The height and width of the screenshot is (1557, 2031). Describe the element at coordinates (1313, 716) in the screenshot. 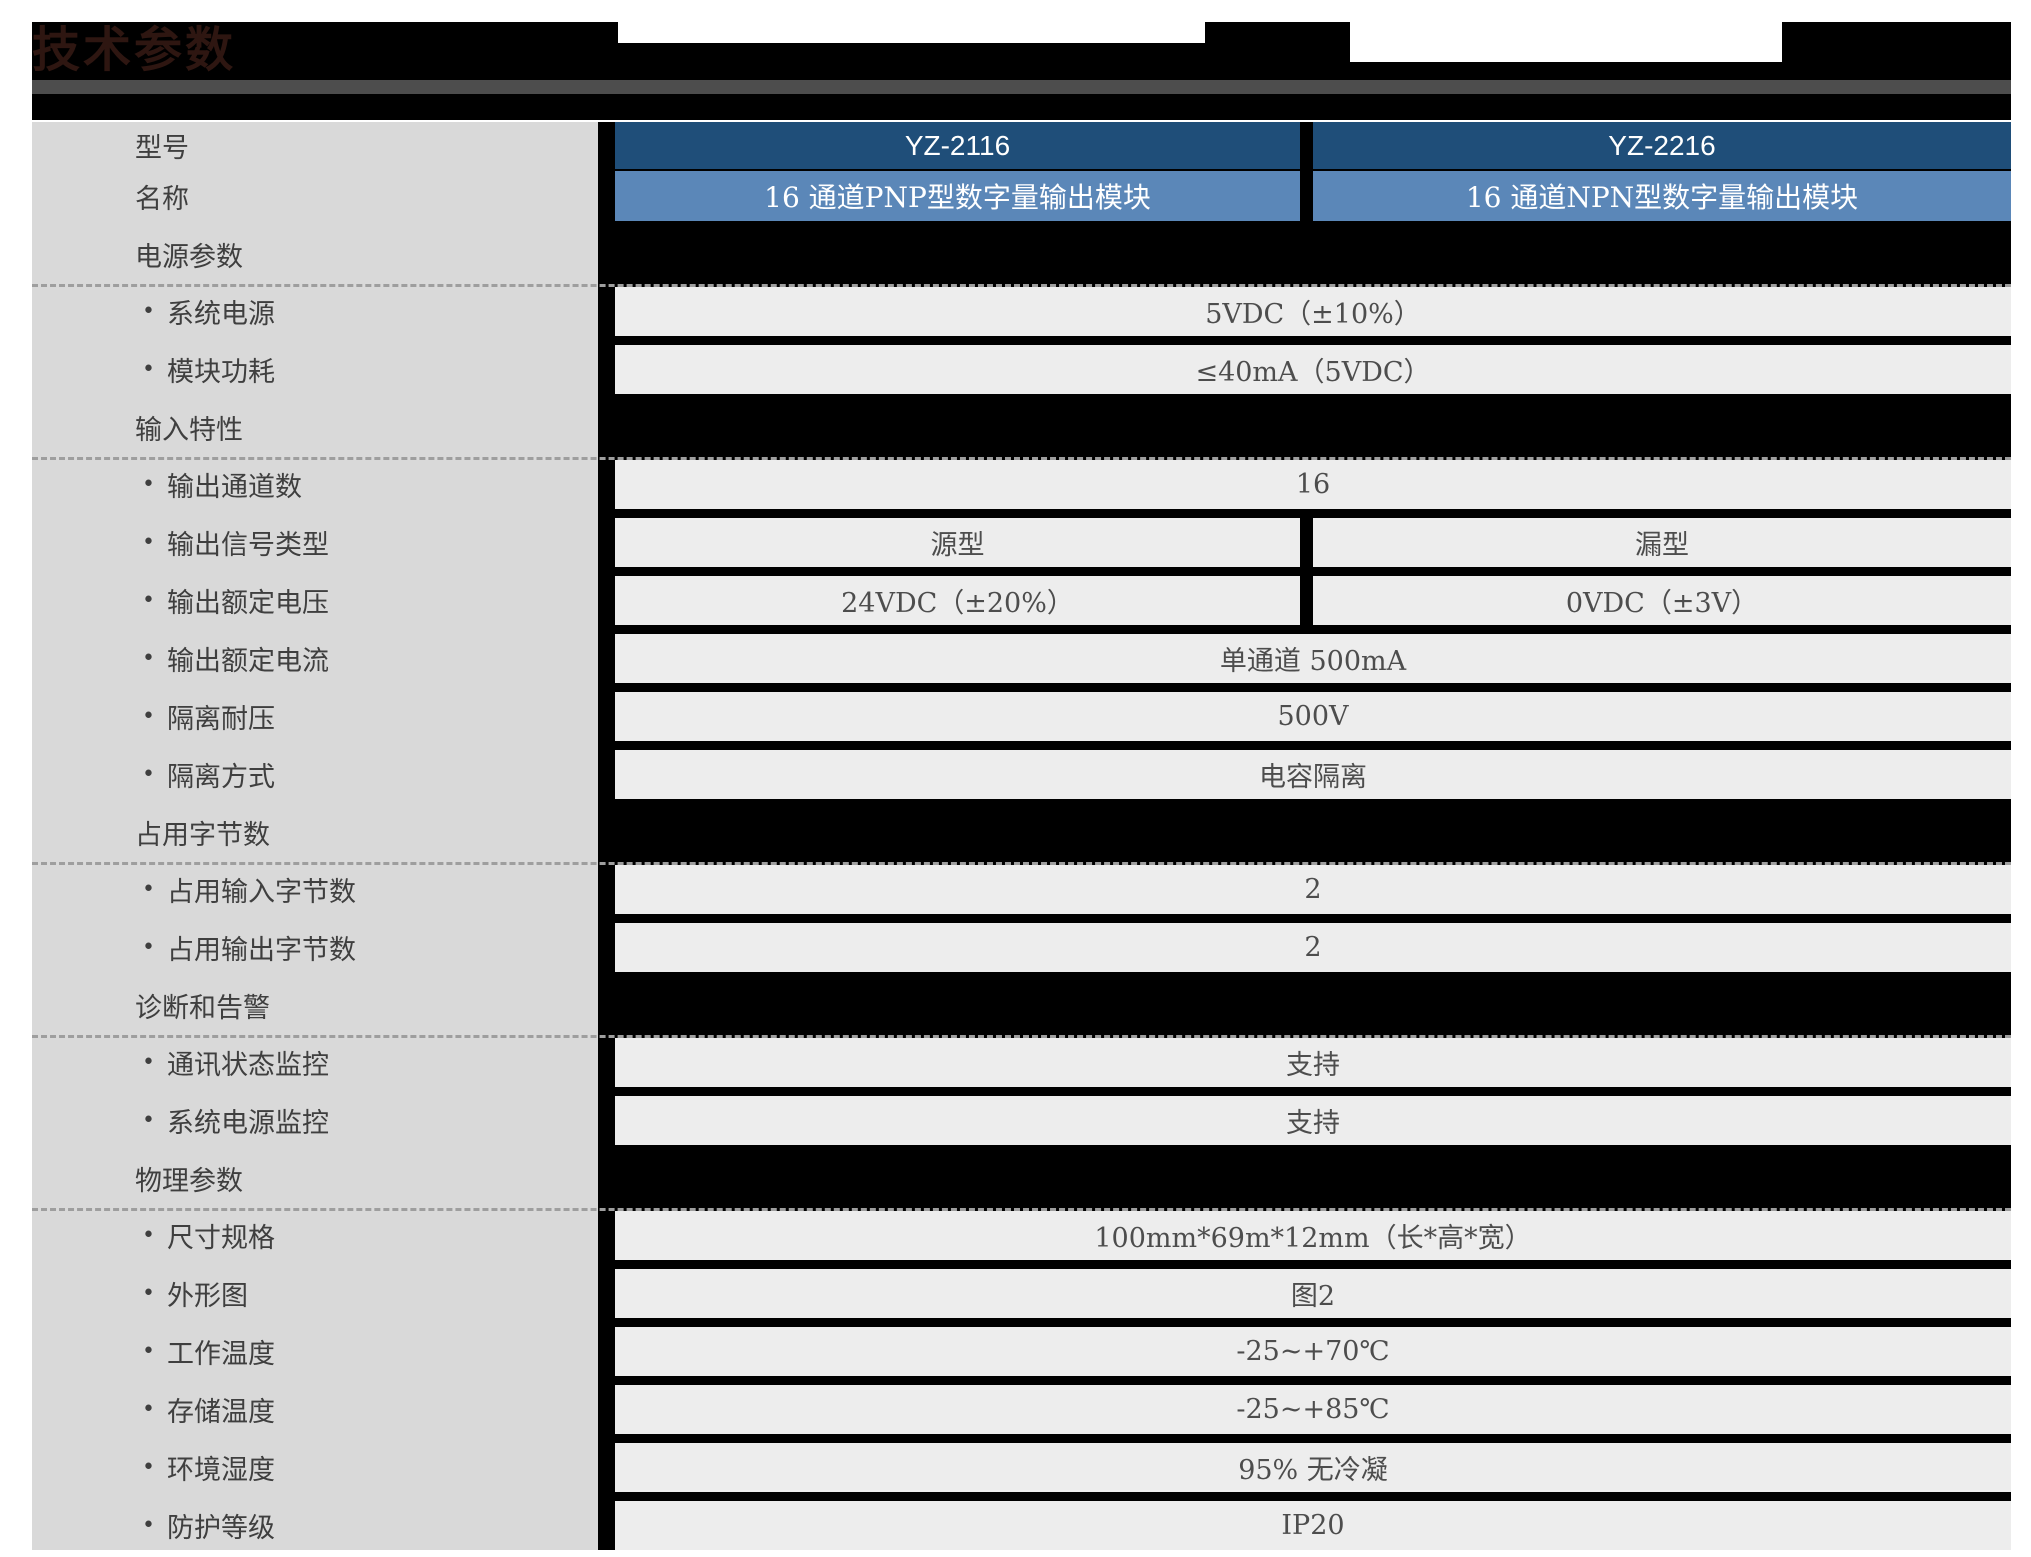

I see `value-cell: 500V` at that location.